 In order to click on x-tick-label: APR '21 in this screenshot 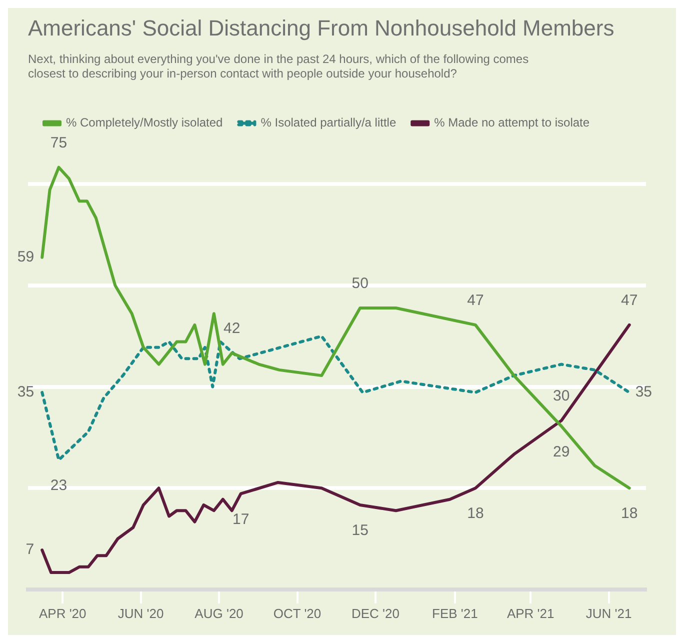, I will do `click(530, 613)`.